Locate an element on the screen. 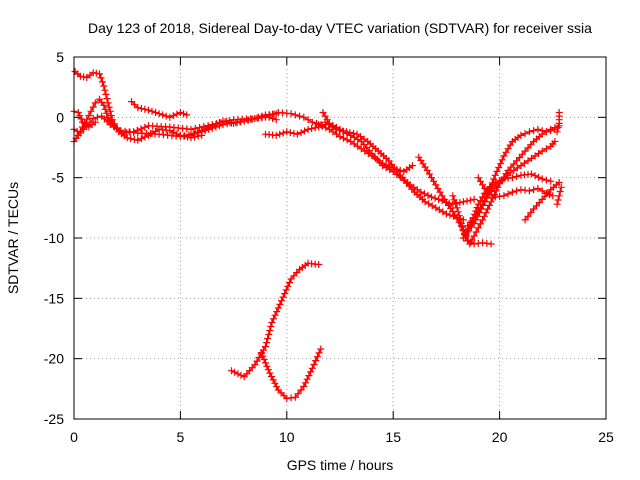 The width and height of the screenshot is (640, 480). series-s6 is located at coordinates (233, 124).